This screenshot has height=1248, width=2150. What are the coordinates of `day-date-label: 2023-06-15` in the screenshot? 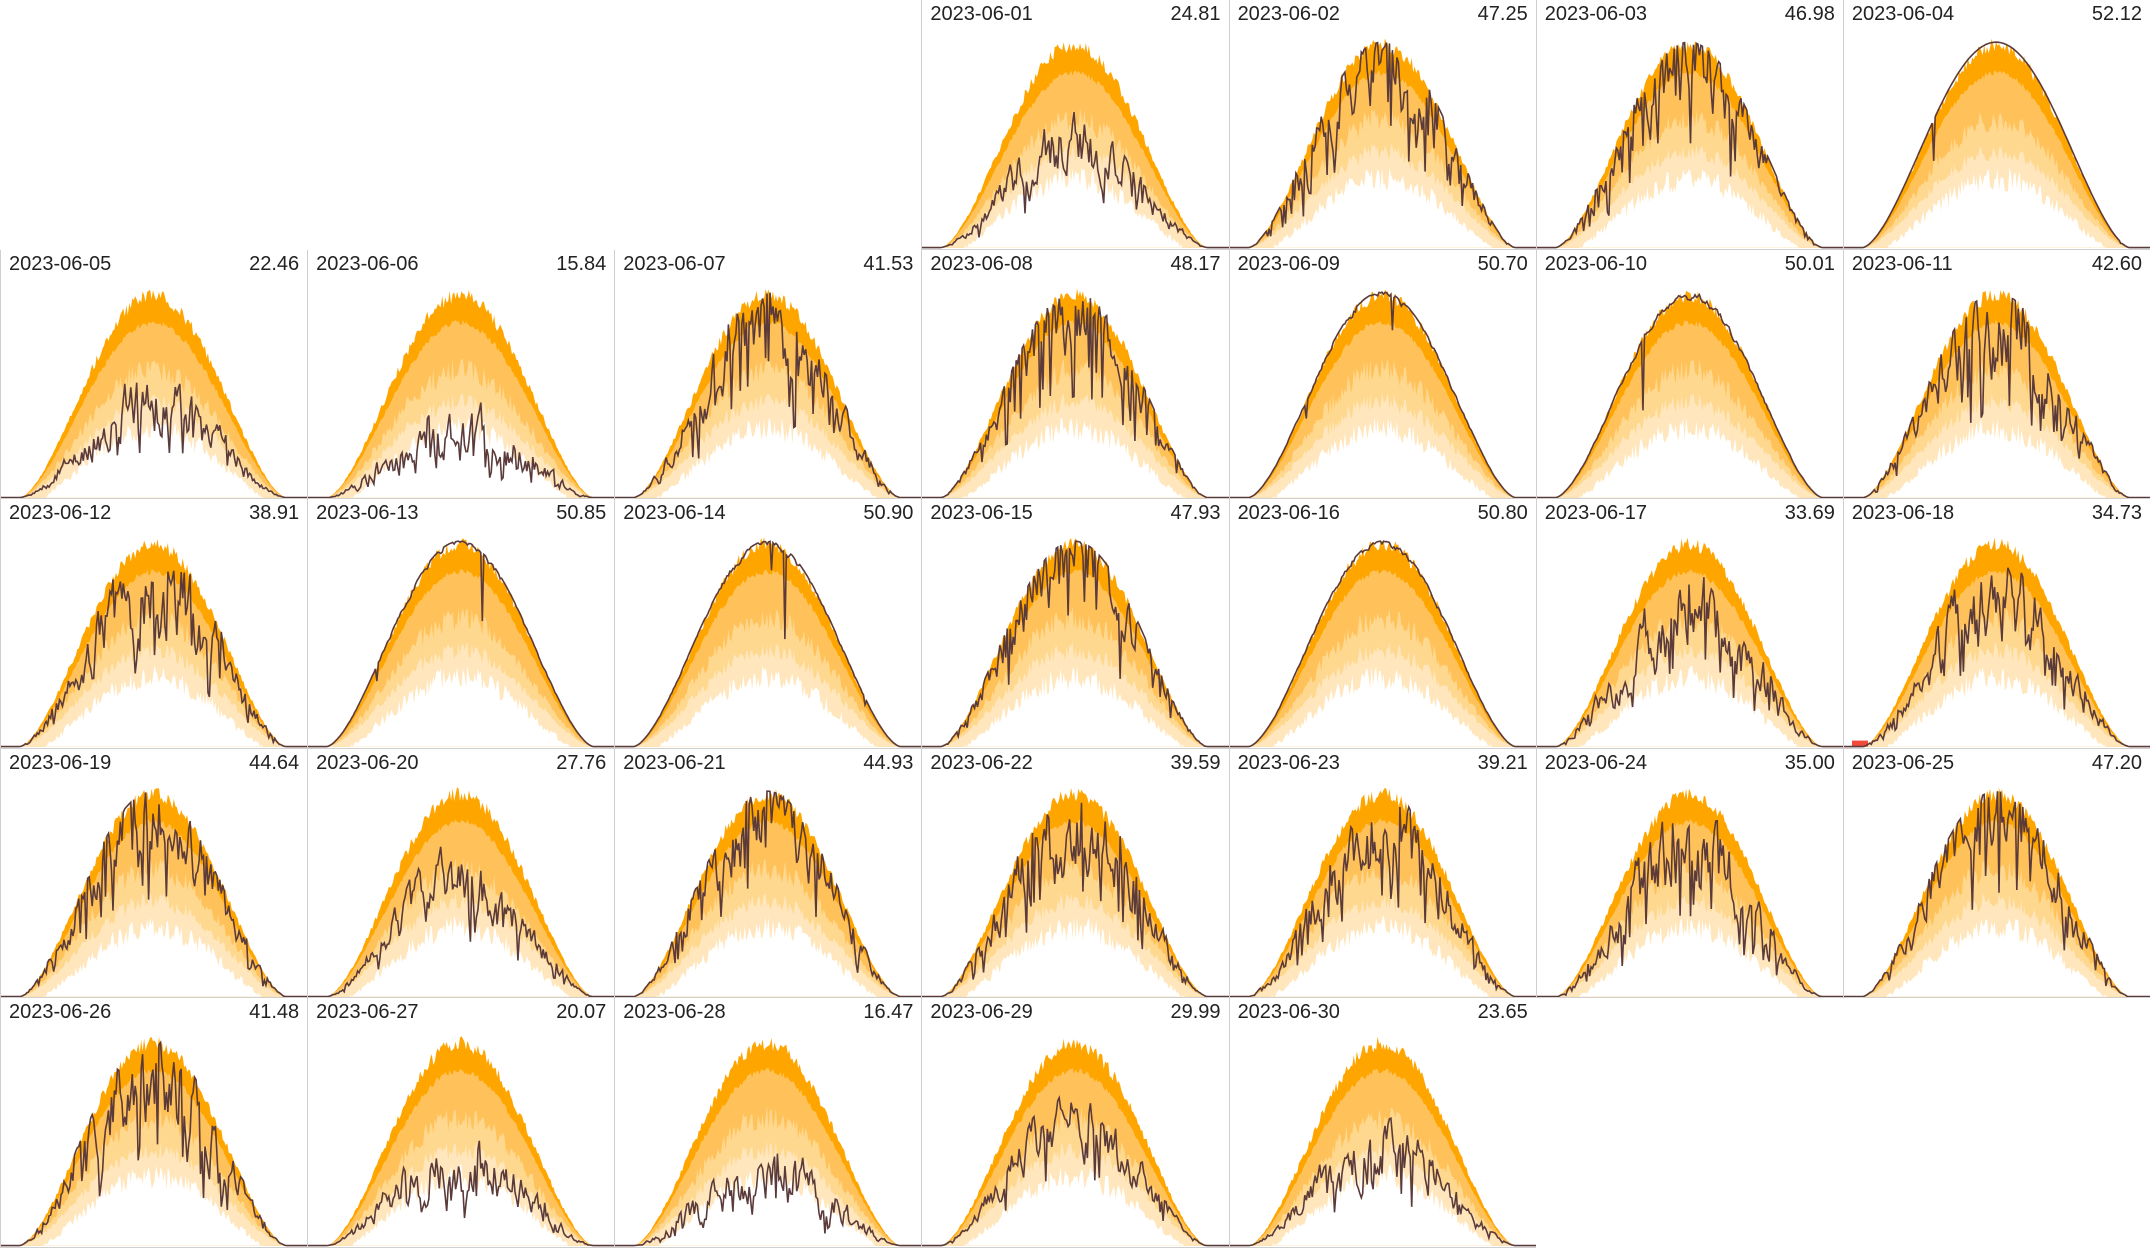 It's located at (981, 513).